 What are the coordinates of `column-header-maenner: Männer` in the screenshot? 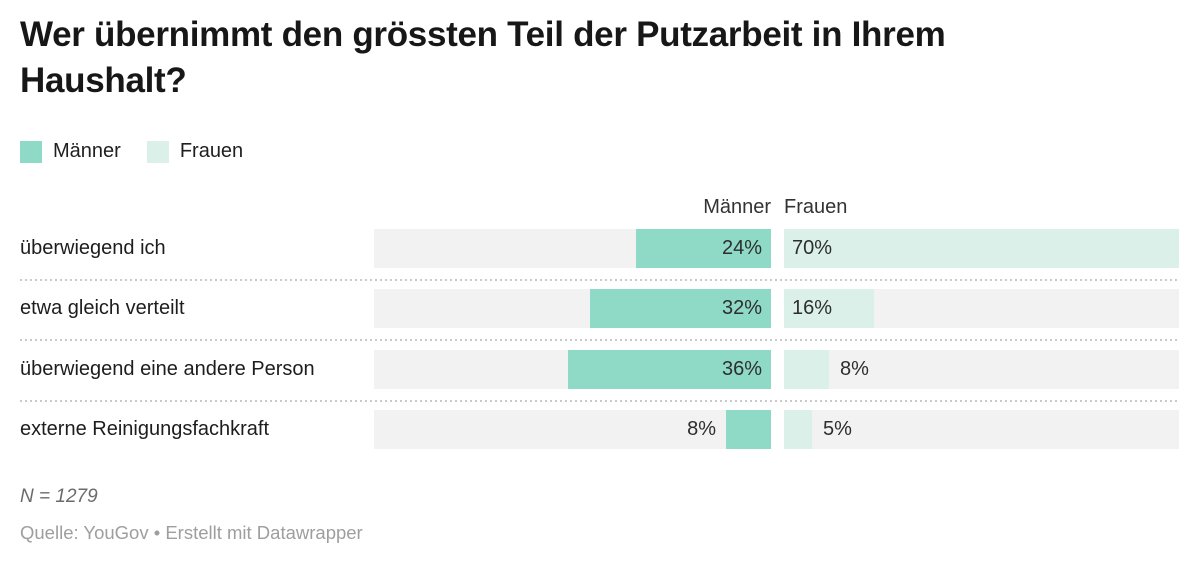 It's located at (737, 207).